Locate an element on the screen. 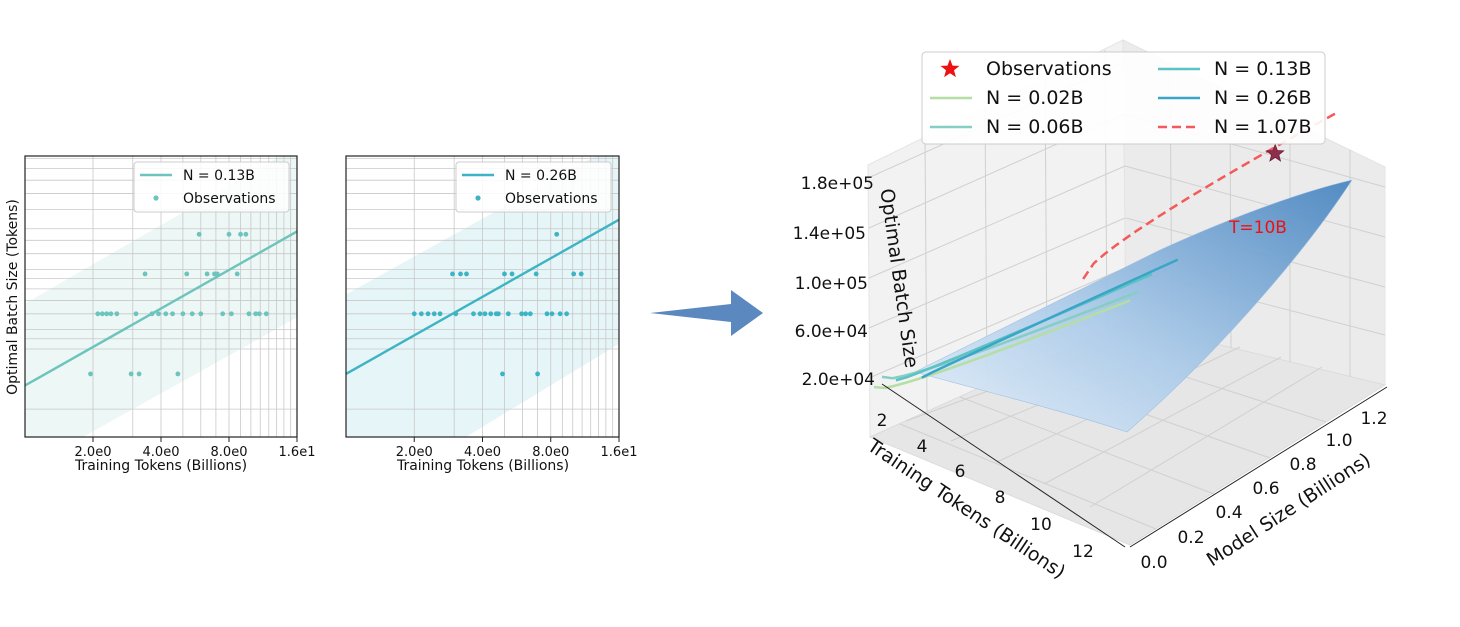 This screenshot has width=1460, height=627. x-tick-label: 12 is located at coordinates (1083, 552).